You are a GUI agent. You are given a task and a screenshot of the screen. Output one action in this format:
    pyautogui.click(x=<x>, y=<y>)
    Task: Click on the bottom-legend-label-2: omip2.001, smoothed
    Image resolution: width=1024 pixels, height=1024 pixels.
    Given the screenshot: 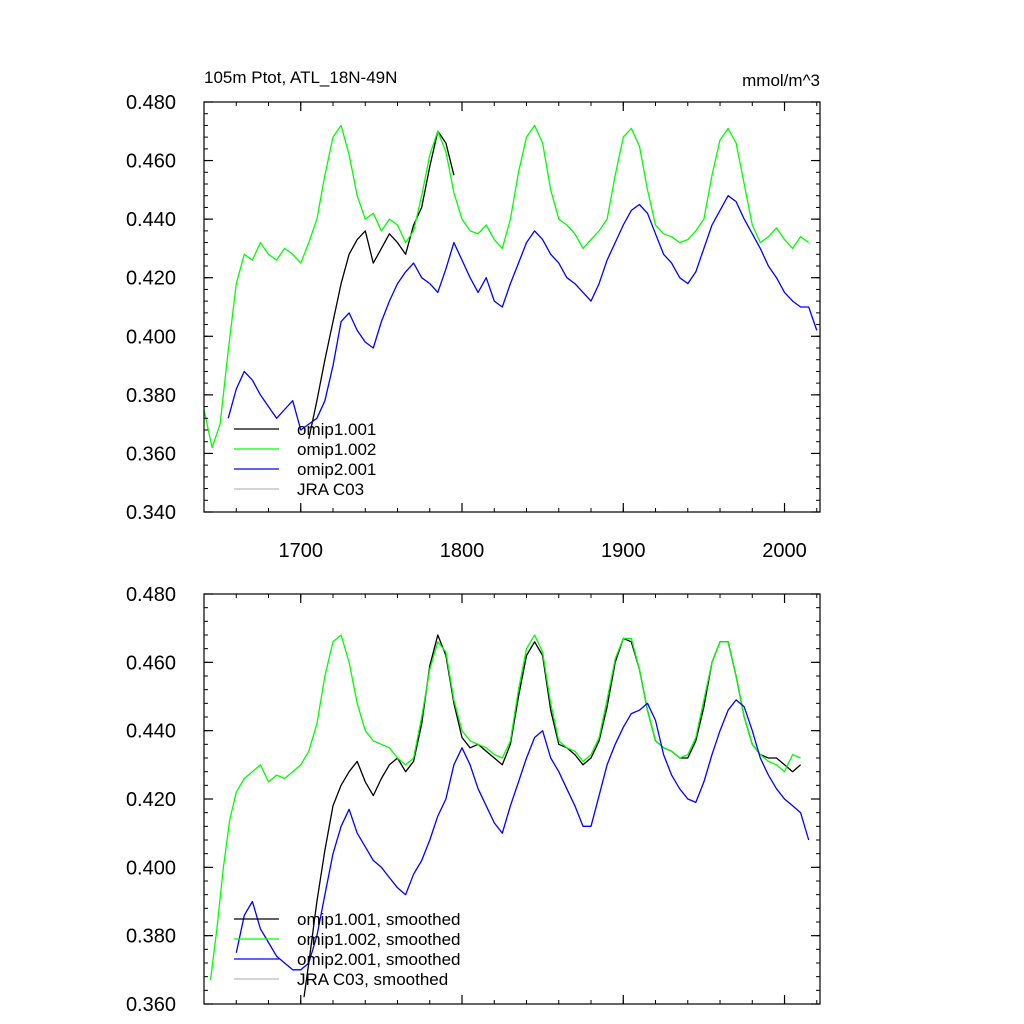 What is the action you would take?
    pyautogui.click(x=379, y=959)
    